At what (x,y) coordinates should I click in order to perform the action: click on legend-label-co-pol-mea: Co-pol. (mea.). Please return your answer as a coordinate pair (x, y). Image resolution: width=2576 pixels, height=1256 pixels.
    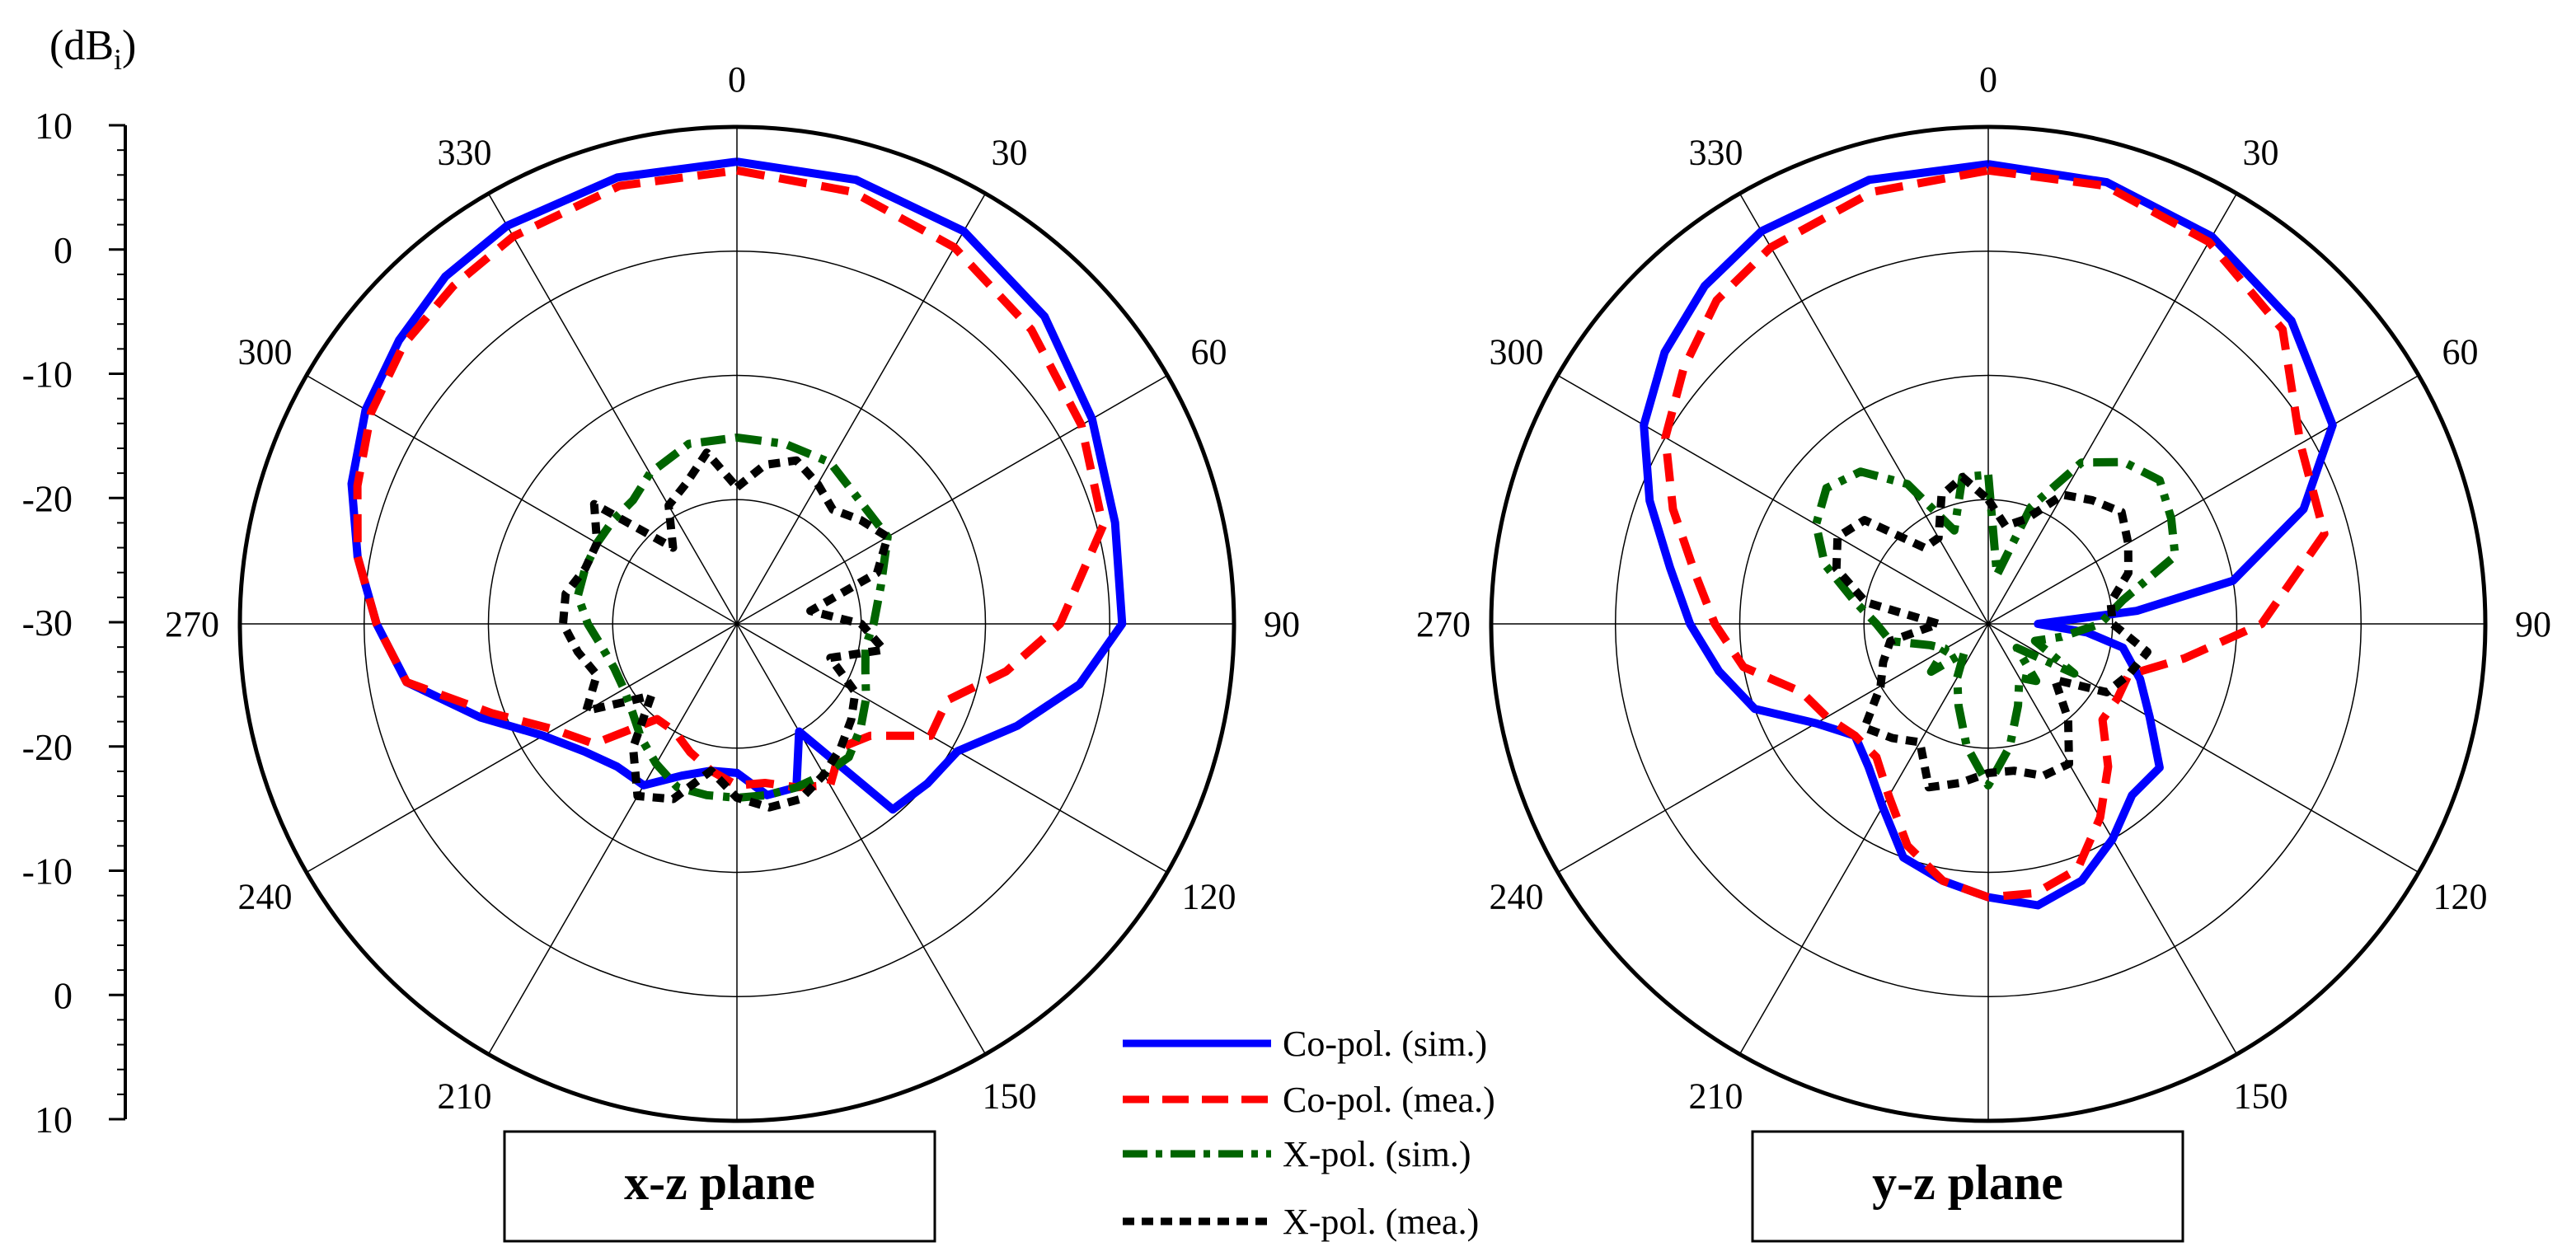
    Looking at the image, I should click on (1389, 1100).